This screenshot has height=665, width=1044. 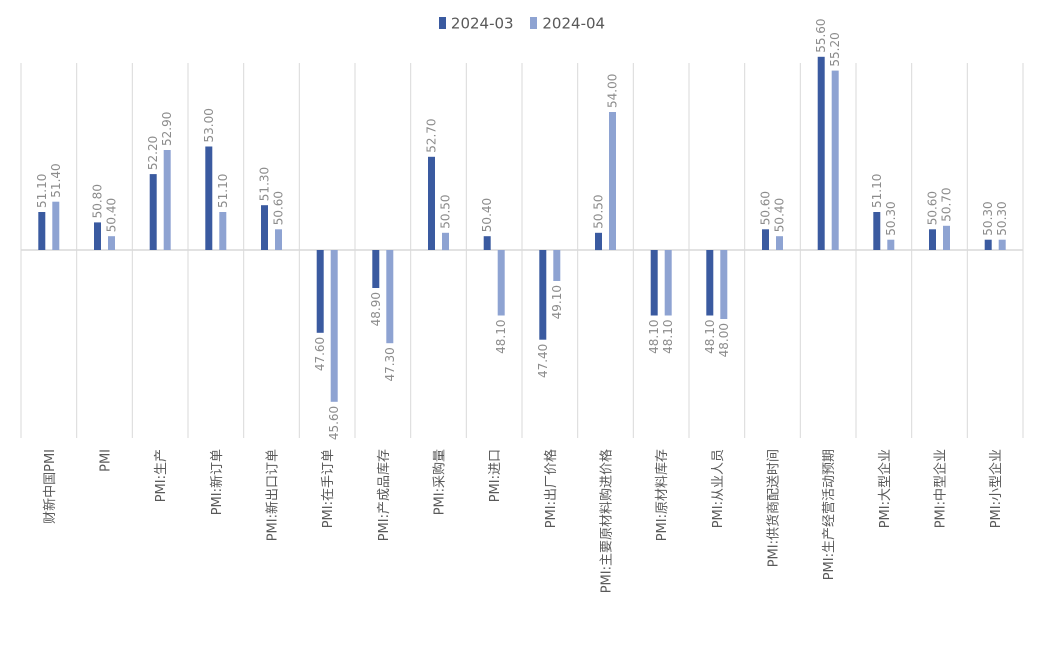 What do you see at coordinates (988, 218) in the screenshot?
I see `data-label-series-1: 50.30` at bounding box center [988, 218].